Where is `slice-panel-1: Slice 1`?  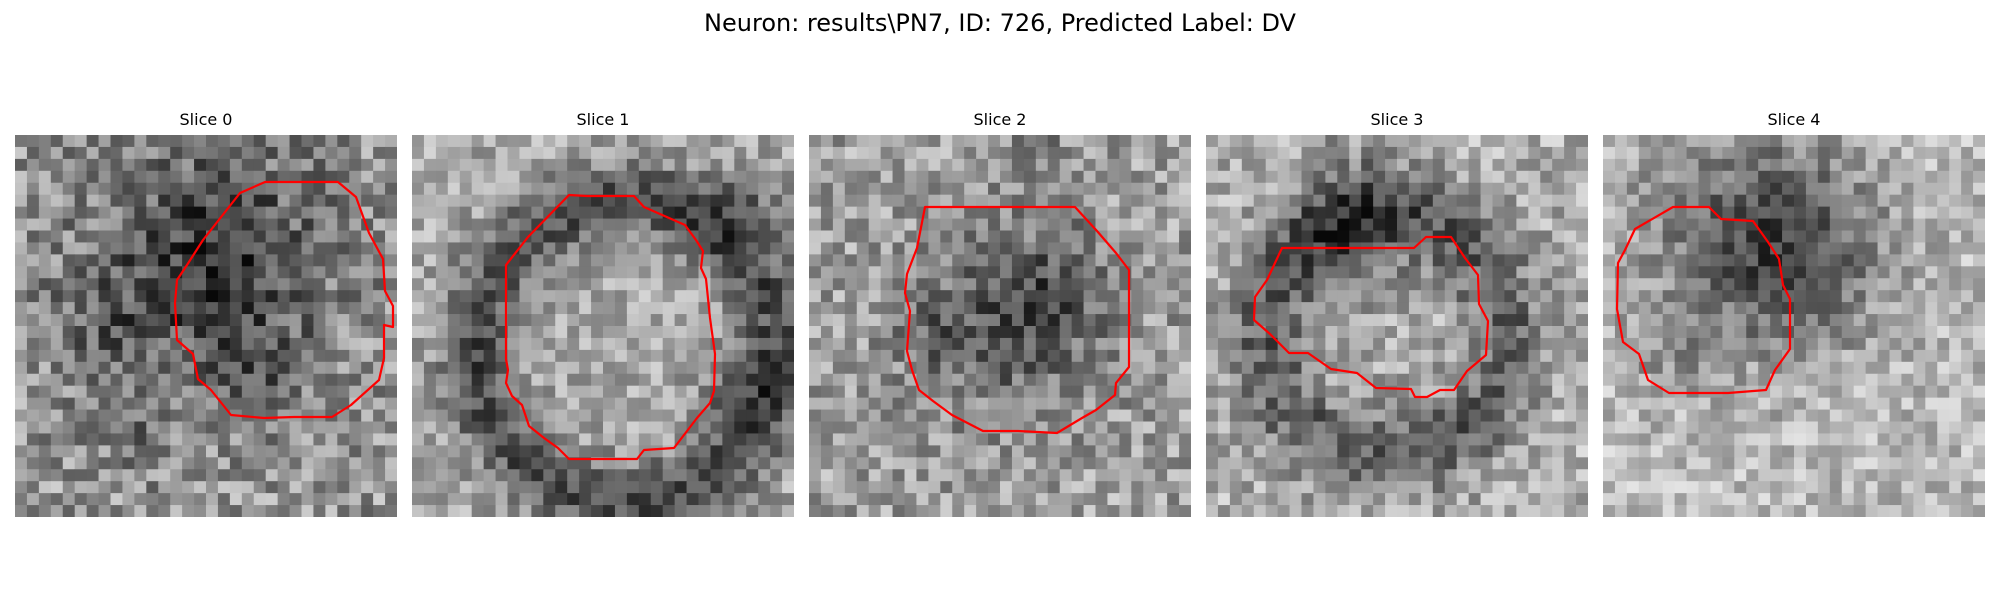
slice-panel-1: Slice 1 is located at coordinates (603, 315).